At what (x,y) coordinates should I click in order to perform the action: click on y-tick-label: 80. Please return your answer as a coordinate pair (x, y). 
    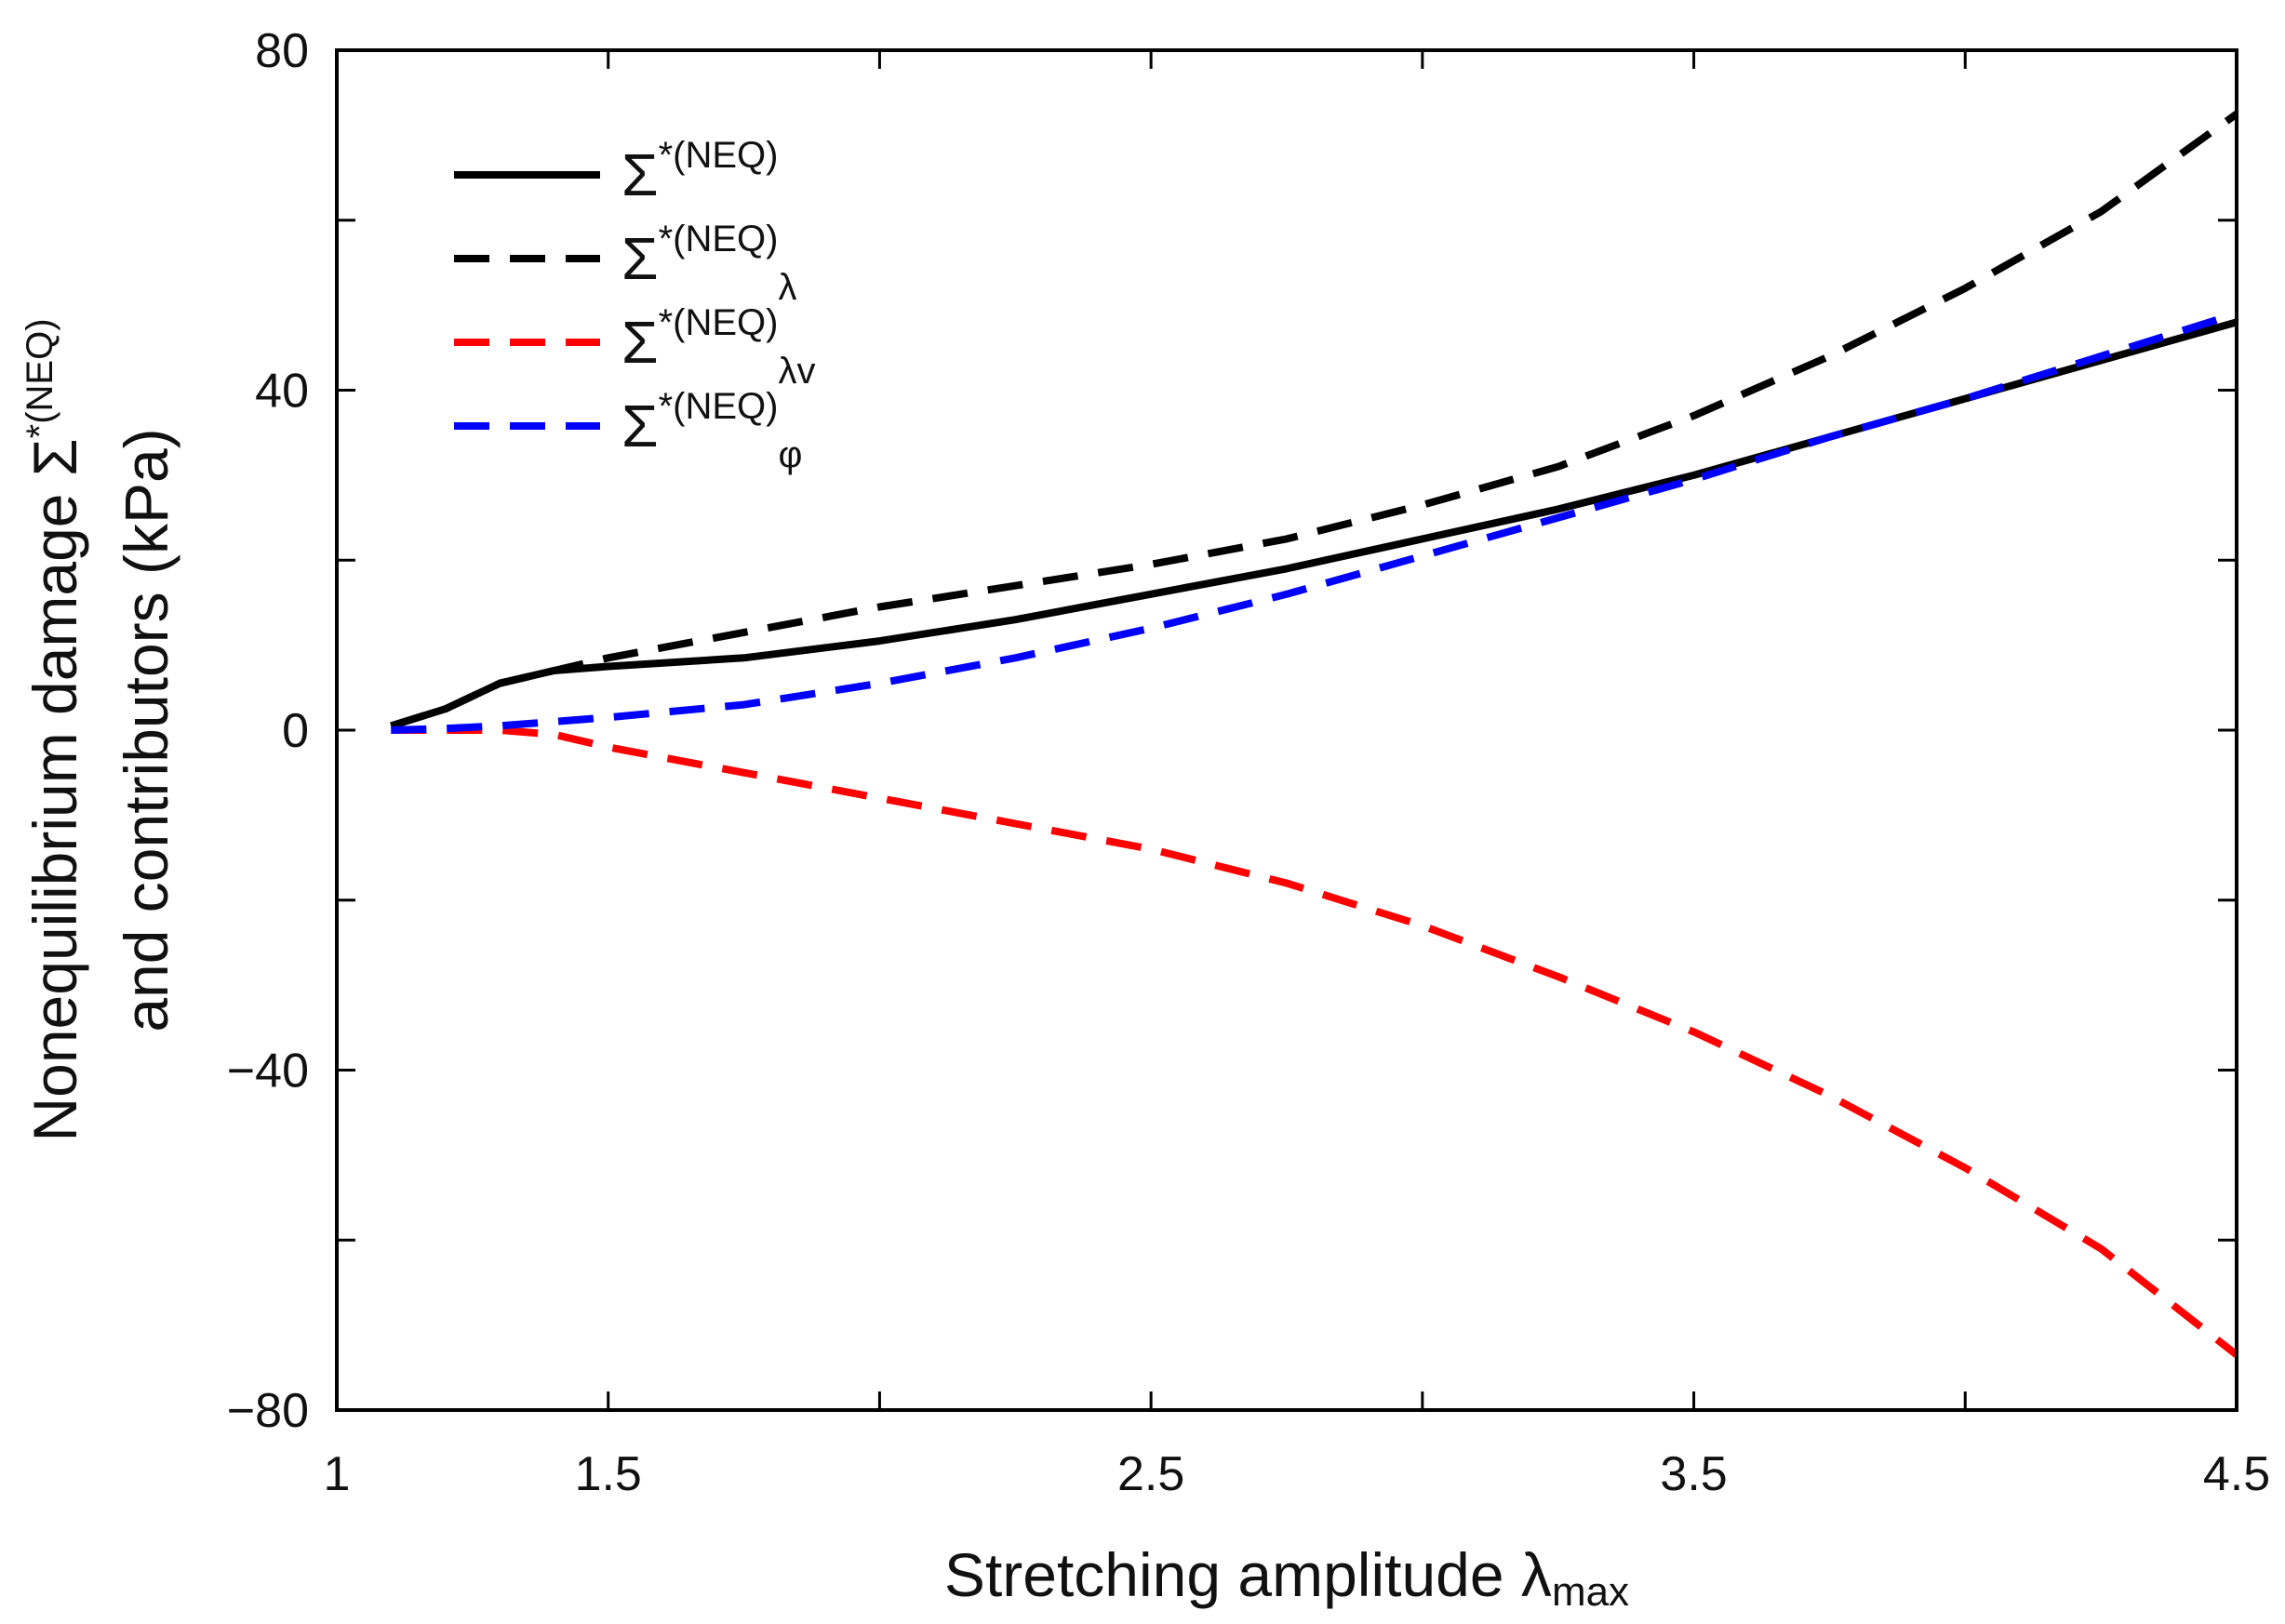
    Looking at the image, I should click on (282, 51).